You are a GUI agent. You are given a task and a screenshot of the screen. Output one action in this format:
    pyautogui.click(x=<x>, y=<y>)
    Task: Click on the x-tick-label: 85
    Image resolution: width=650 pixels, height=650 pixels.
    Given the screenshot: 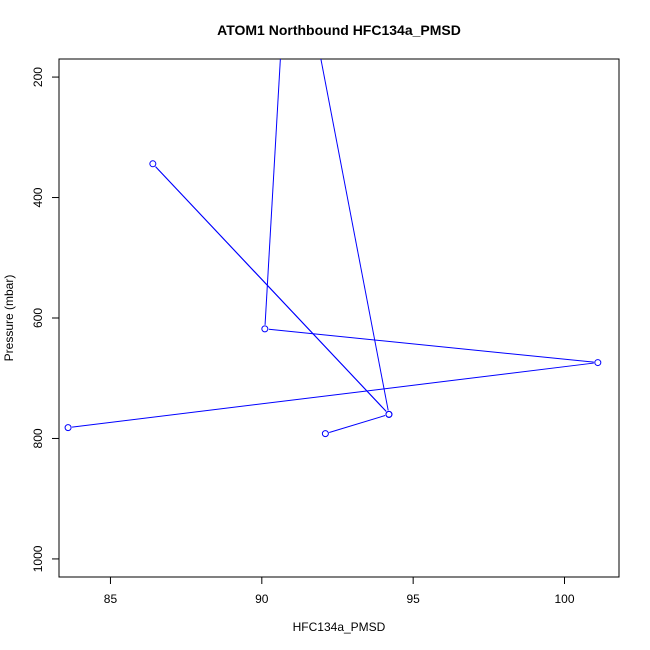 What is the action you would take?
    pyautogui.click(x=111, y=599)
    